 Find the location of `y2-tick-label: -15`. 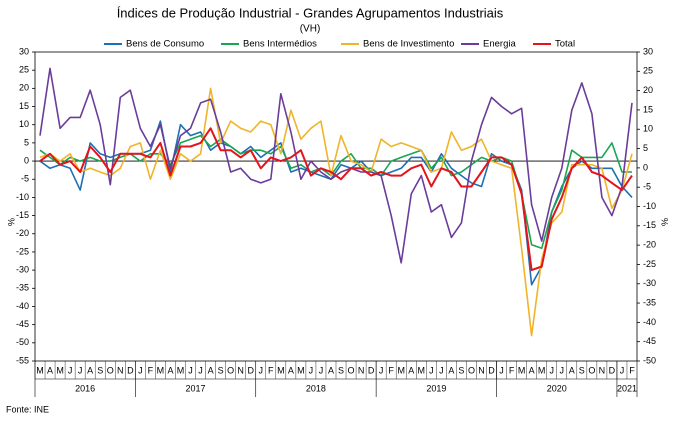

y2-tick-label: -15 is located at coordinates (649, 225).